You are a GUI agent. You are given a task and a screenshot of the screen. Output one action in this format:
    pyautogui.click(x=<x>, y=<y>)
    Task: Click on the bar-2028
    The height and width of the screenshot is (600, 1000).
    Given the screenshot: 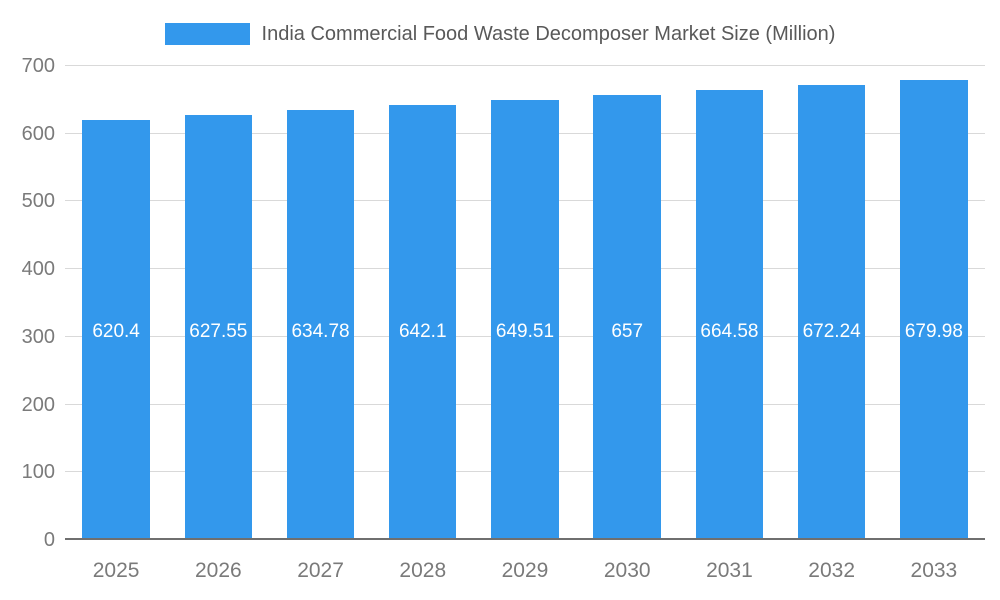 What is the action you would take?
    pyautogui.click(x=423, y=322)
    